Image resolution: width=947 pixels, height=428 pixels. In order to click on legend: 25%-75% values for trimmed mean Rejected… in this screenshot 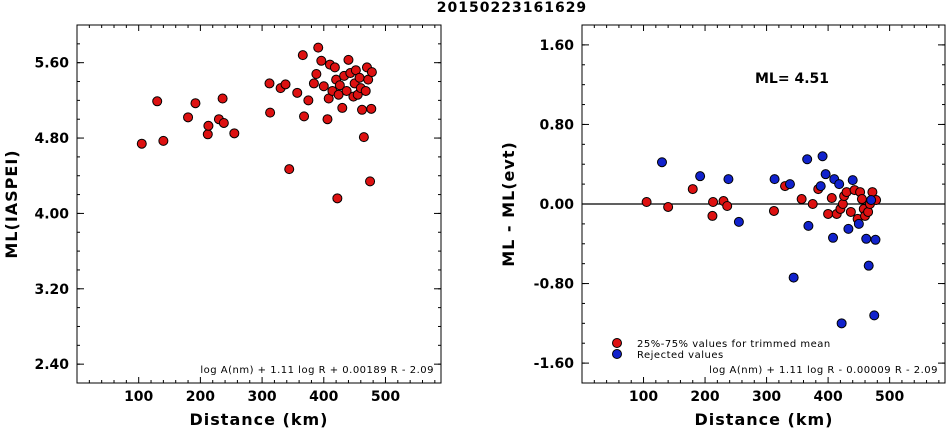, I will do `click(721, 349)`.